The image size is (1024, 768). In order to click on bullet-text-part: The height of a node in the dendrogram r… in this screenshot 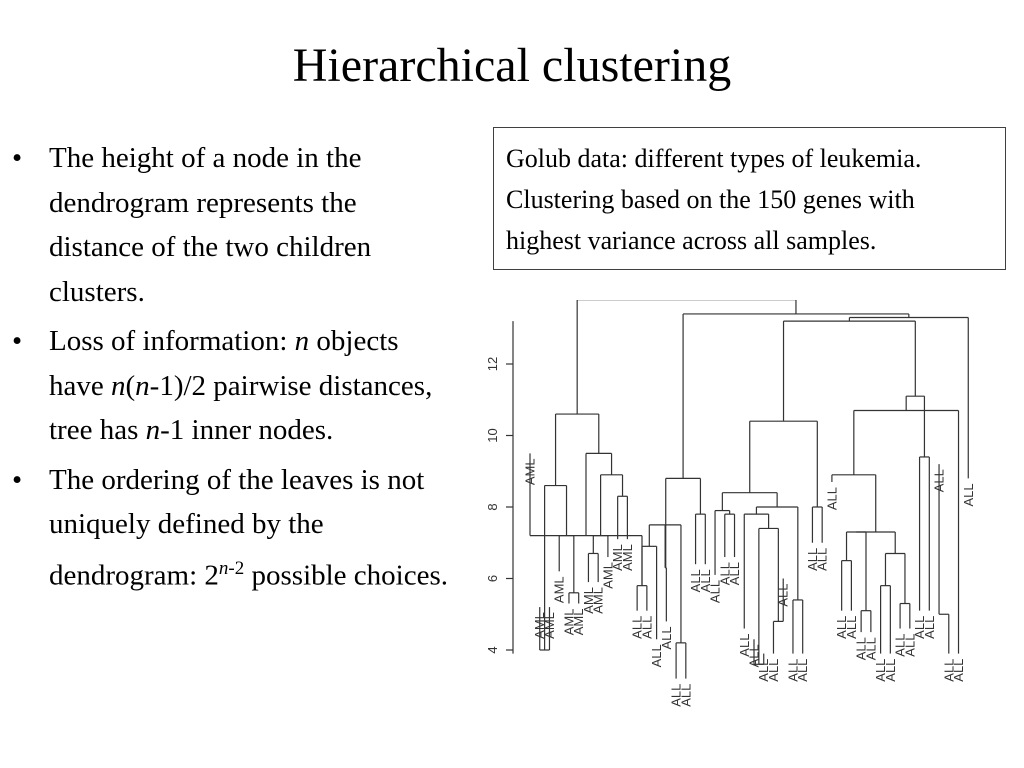, I will do `click(210, 225)`.